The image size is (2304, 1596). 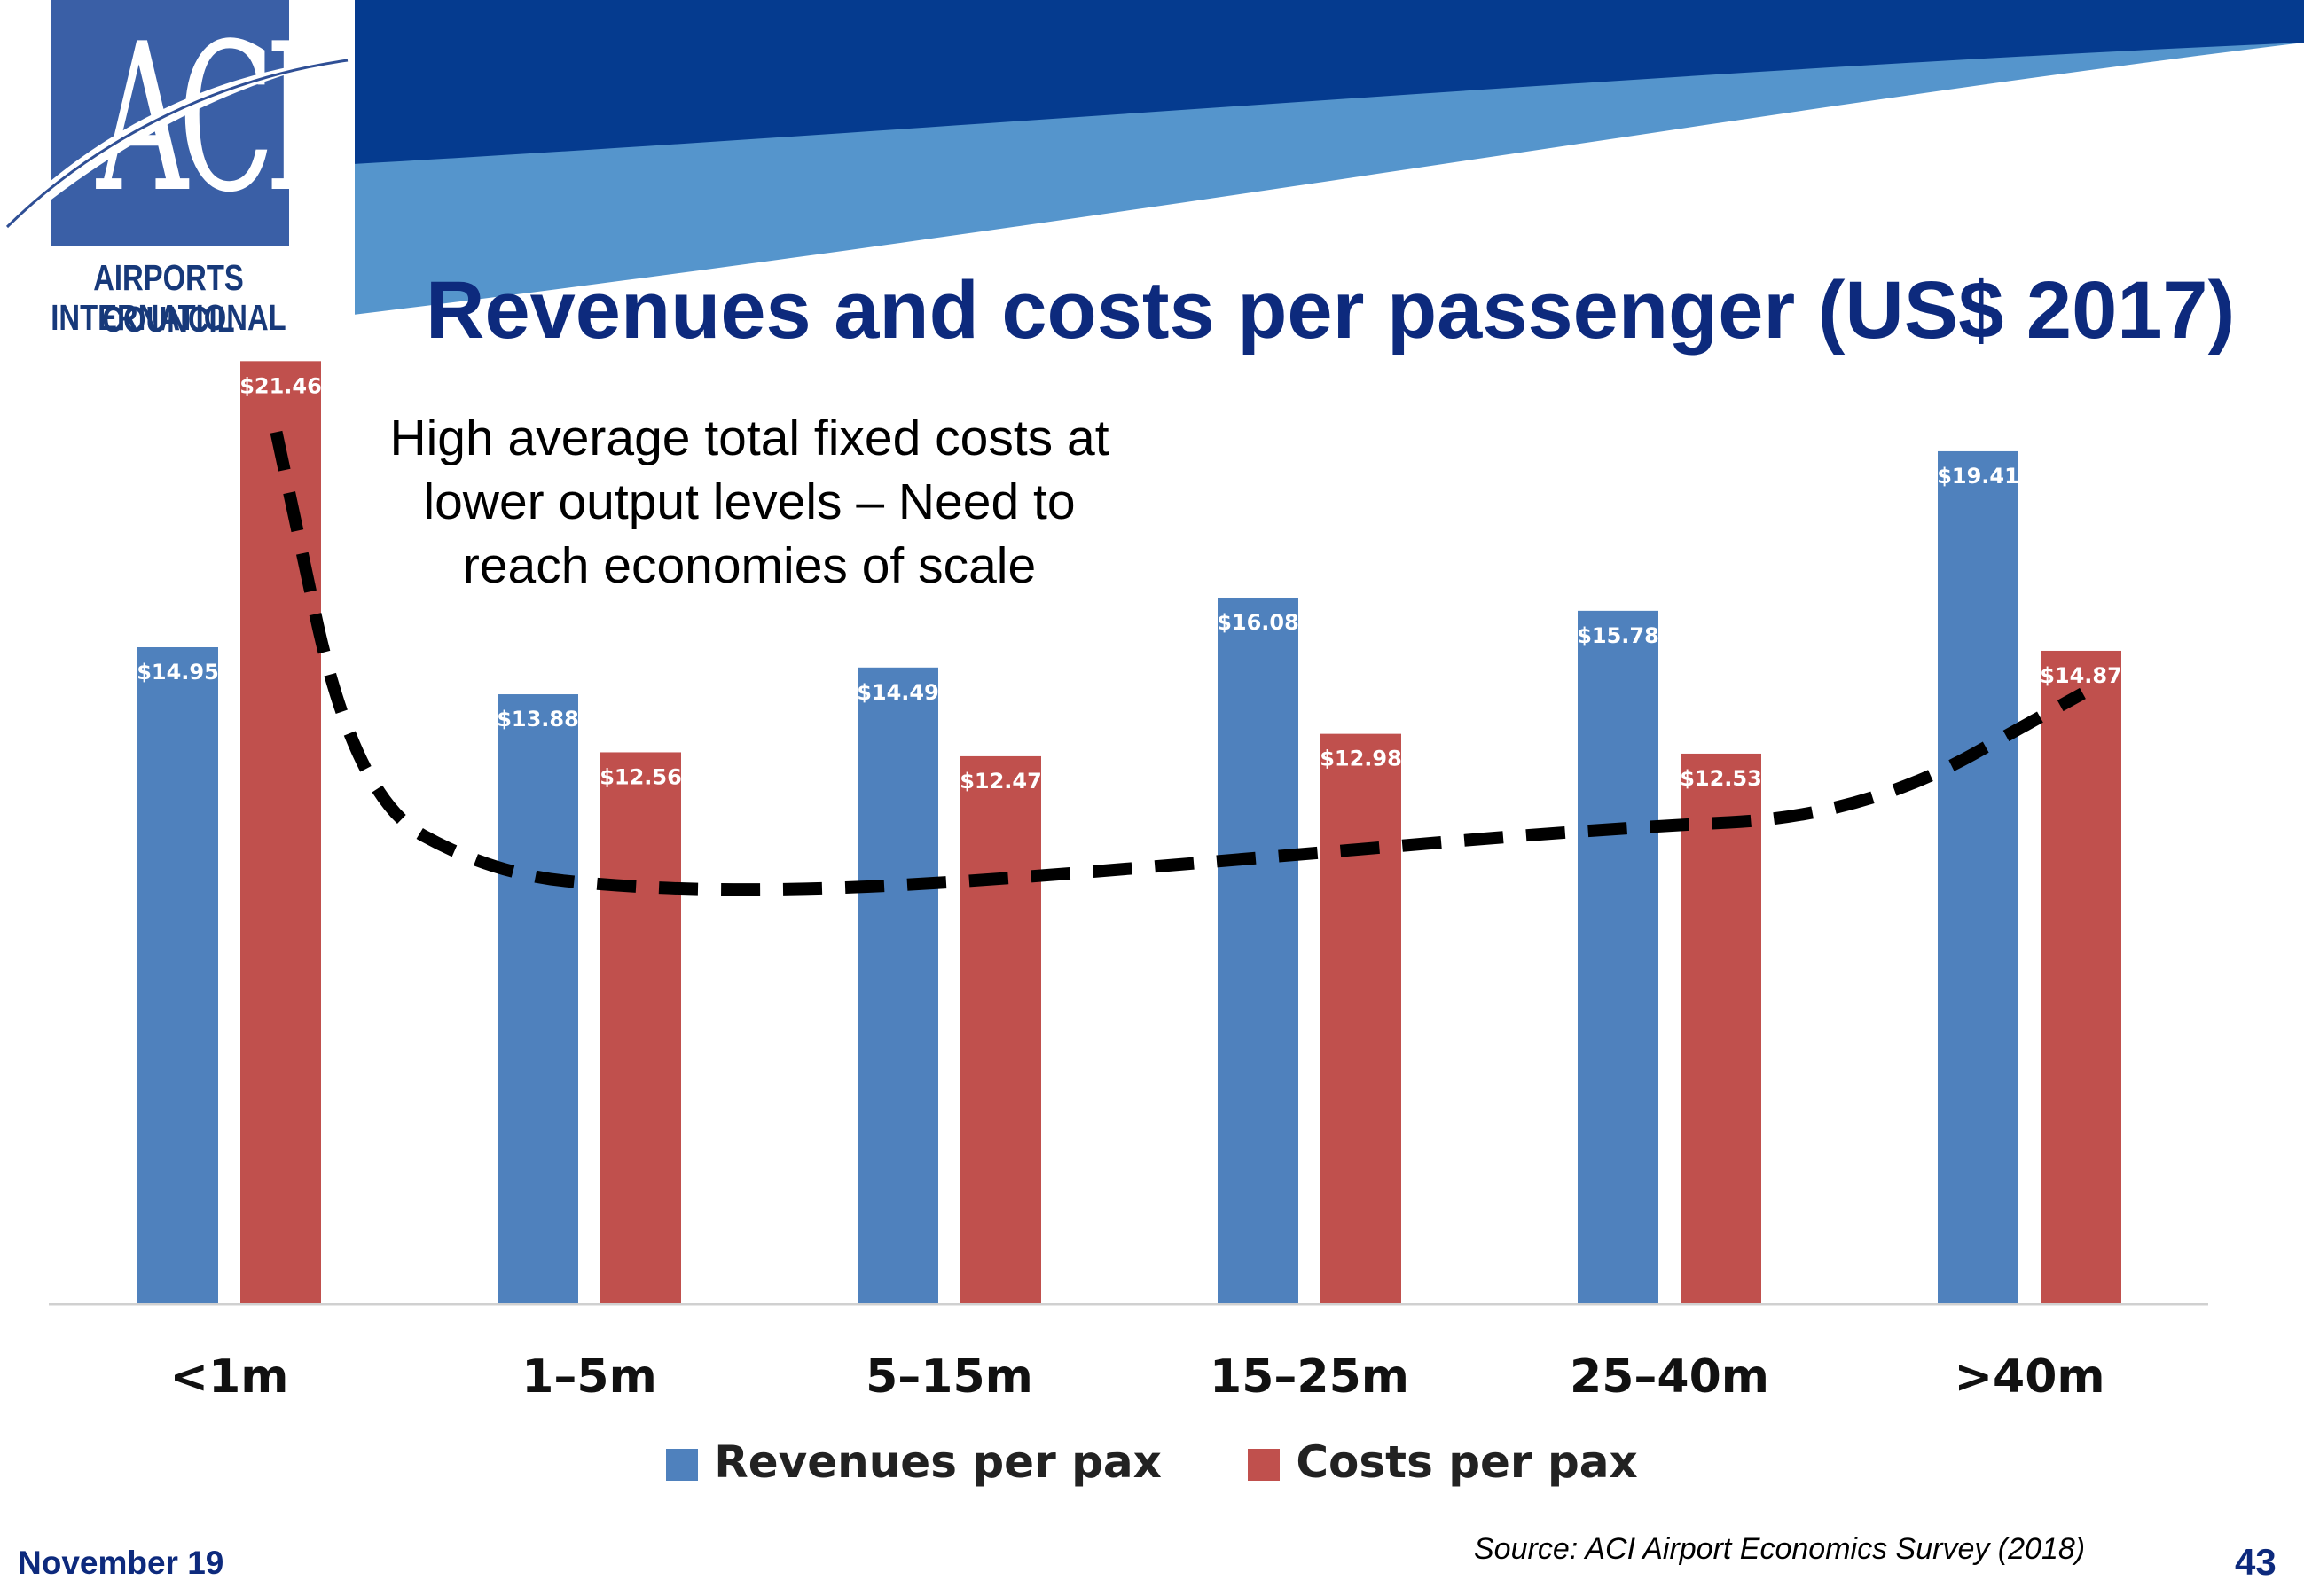 I want to click on revenue-label-2: $14.49, so click(x=898, y=692).